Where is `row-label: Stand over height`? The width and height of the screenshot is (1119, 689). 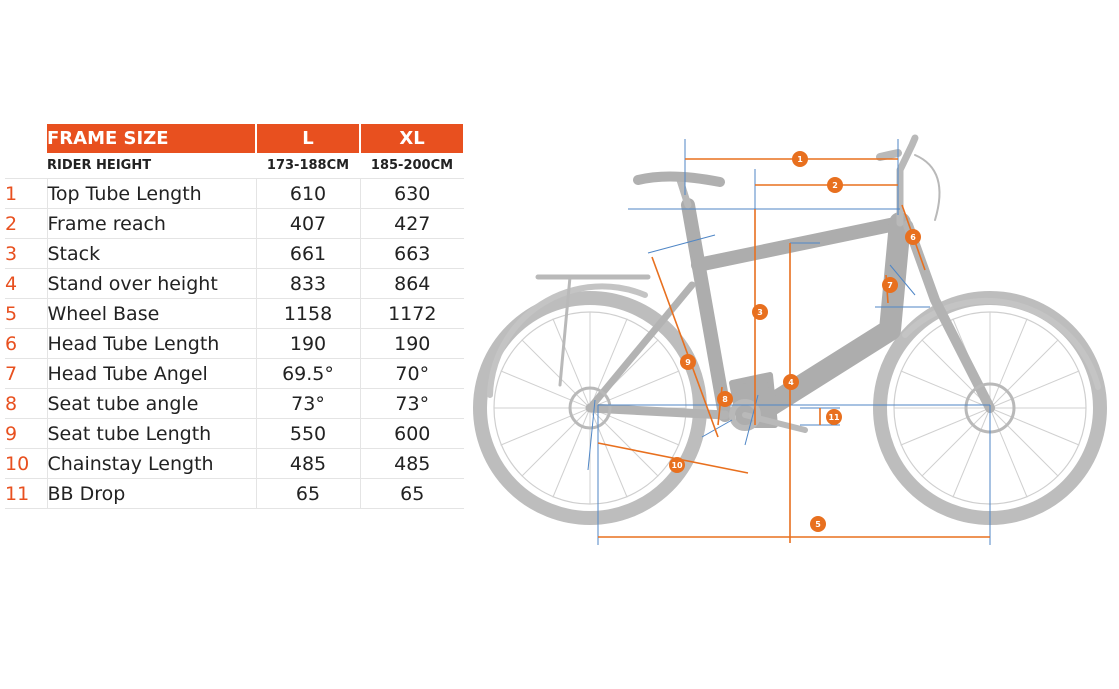
row-label: Stand over height is located at coordinates (152, 283).